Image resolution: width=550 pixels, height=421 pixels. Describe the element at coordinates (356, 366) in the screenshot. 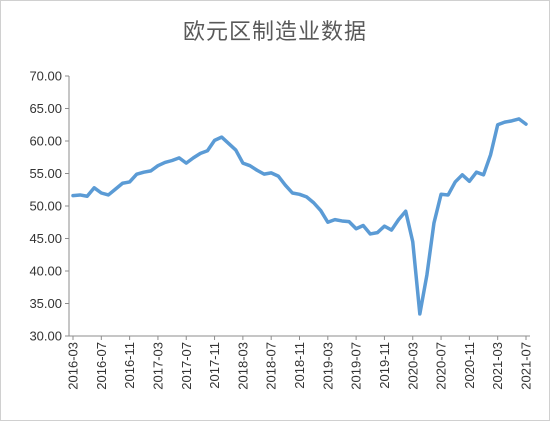

I see `x-tick-label: 2019-07` at that location.